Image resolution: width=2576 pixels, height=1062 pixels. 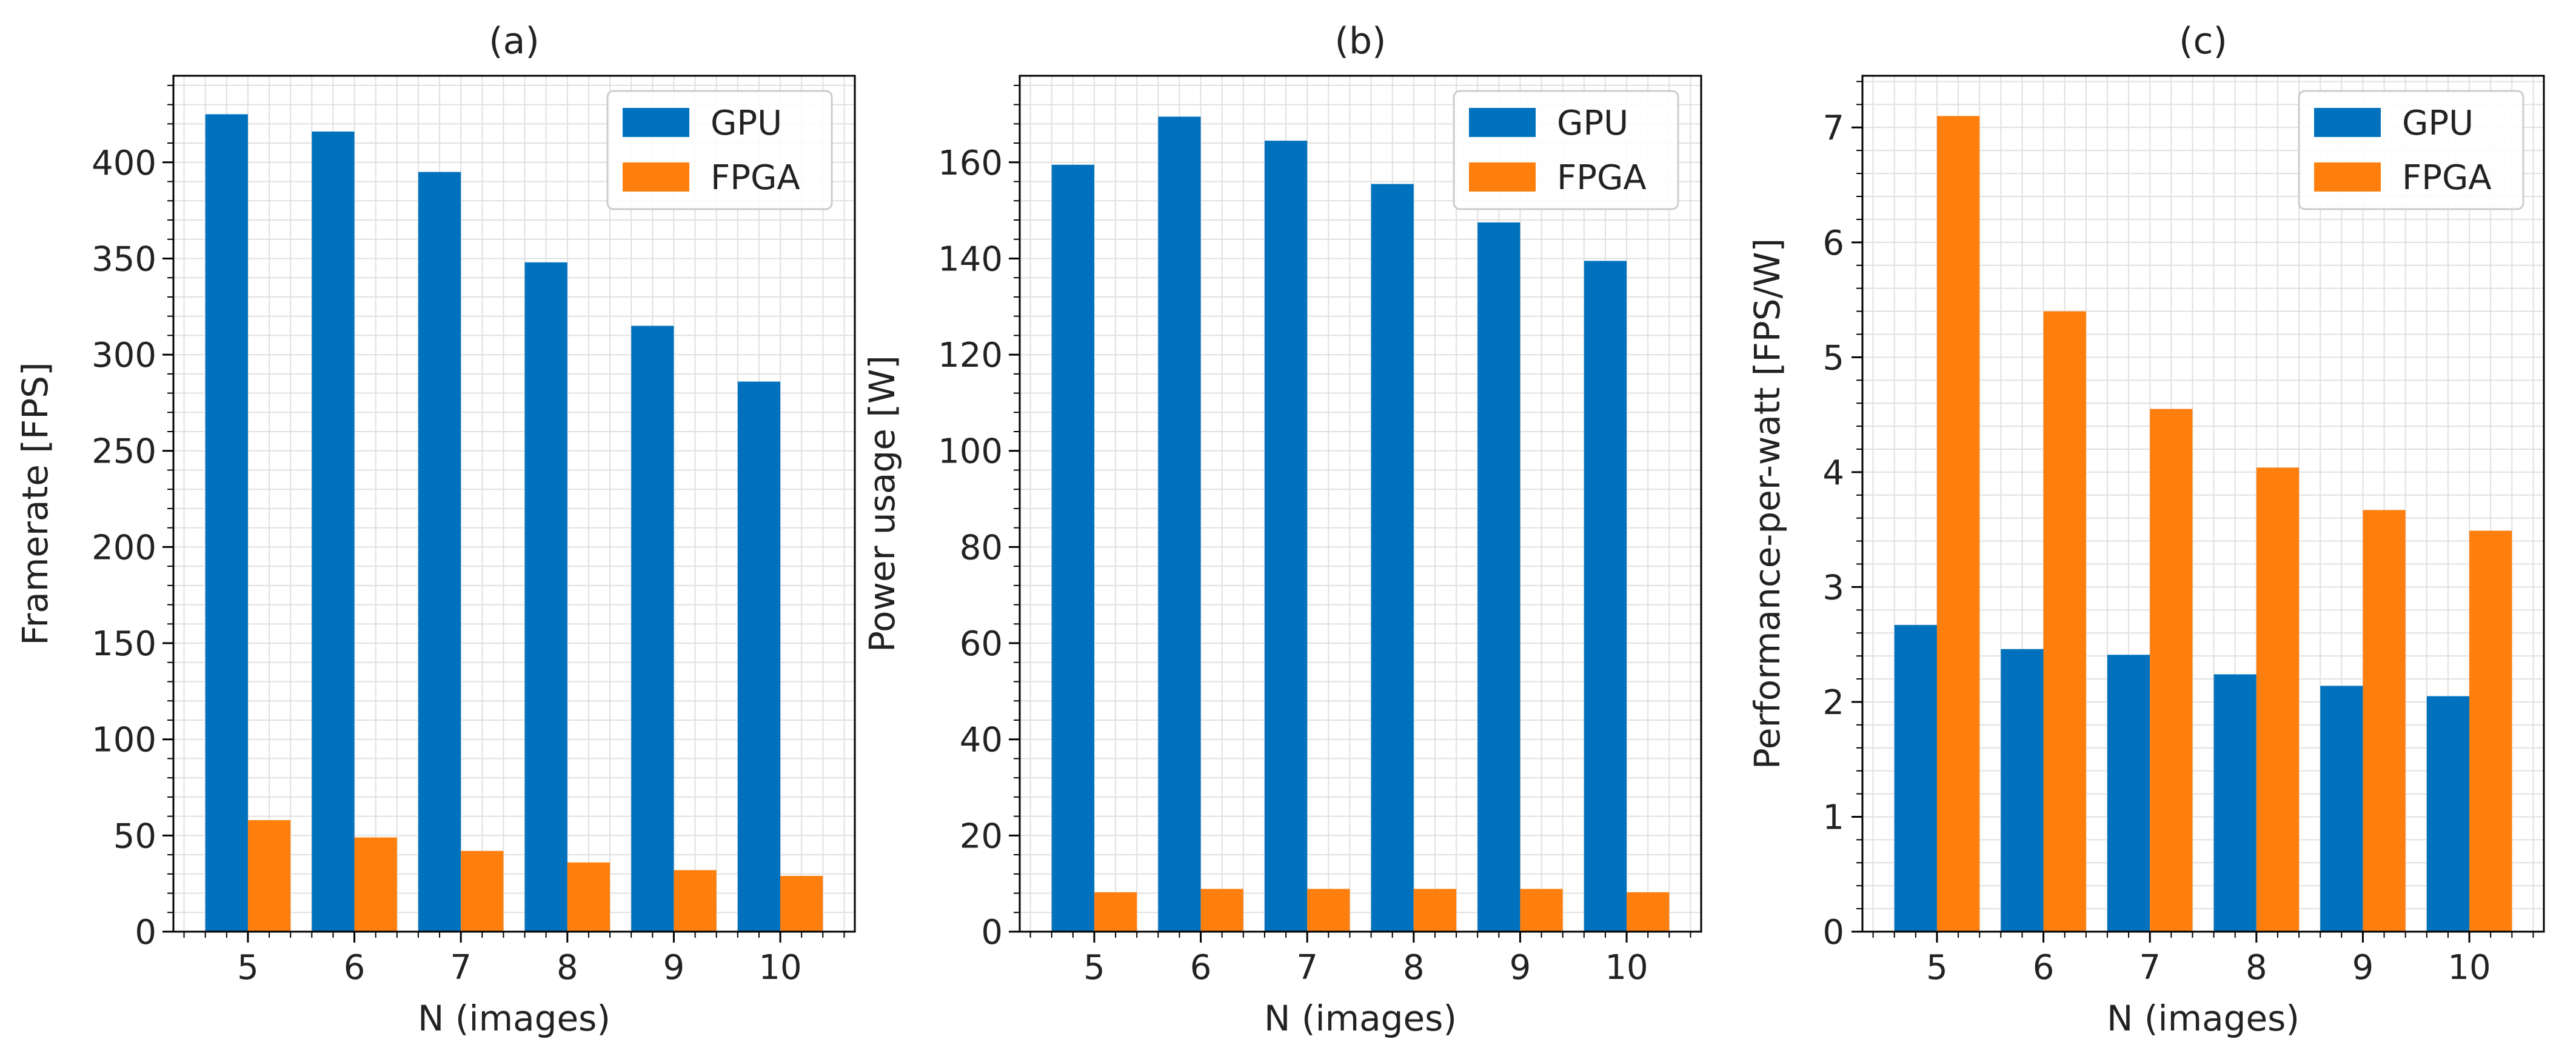 I want to click on y-tick-label: 1, so click(x=1833, y=817).